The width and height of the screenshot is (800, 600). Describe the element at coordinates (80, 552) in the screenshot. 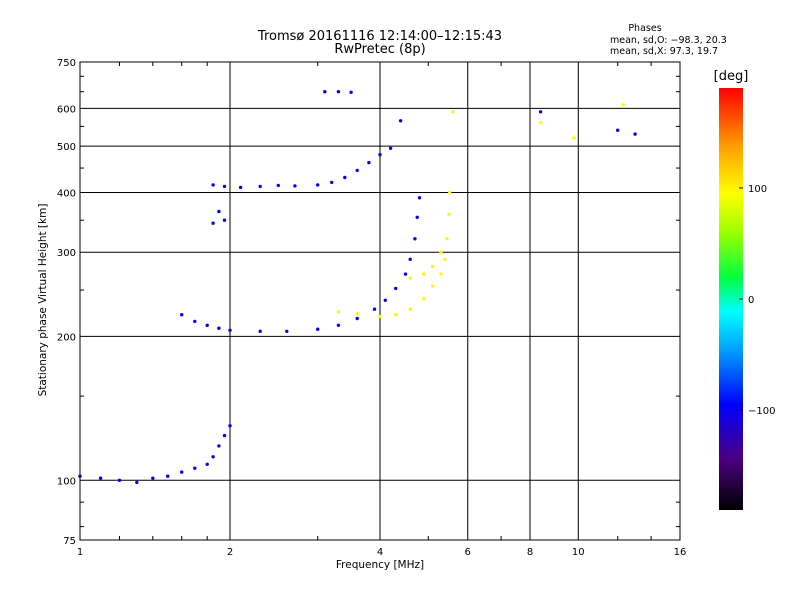

I see `x-tick-label: 1` at that location.